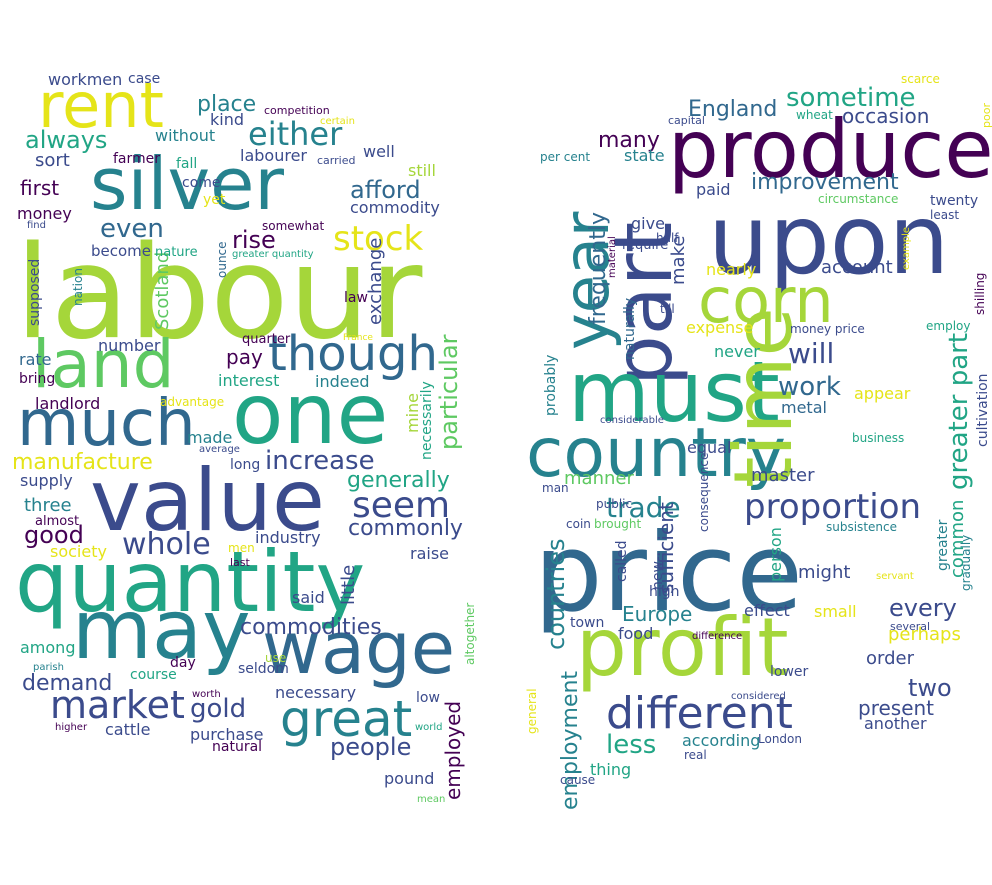 Image resolution: width=992 pixels, height=885 pixels. I want to click on word-raise: raise, so click(430, 553).